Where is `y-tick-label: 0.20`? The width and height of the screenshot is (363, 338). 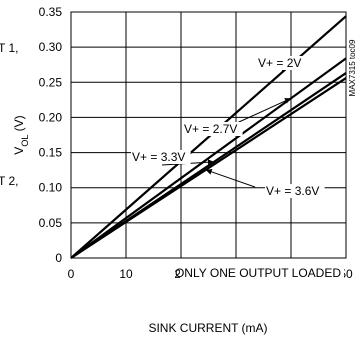 y-tick-label: 0.20 is located at coordinates (51, 117).